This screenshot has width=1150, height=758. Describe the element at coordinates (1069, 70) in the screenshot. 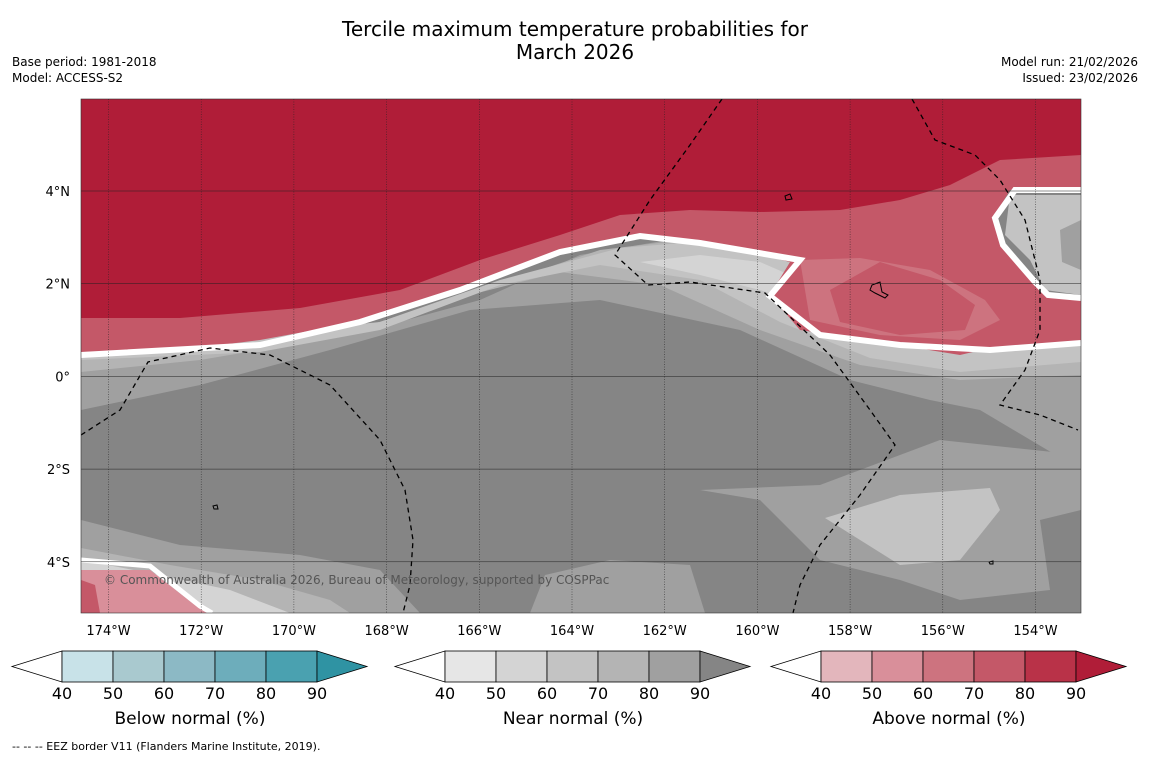

I see `meta-right: Model run: 21/02/2026 Issued: 23/02/2026` at that location.